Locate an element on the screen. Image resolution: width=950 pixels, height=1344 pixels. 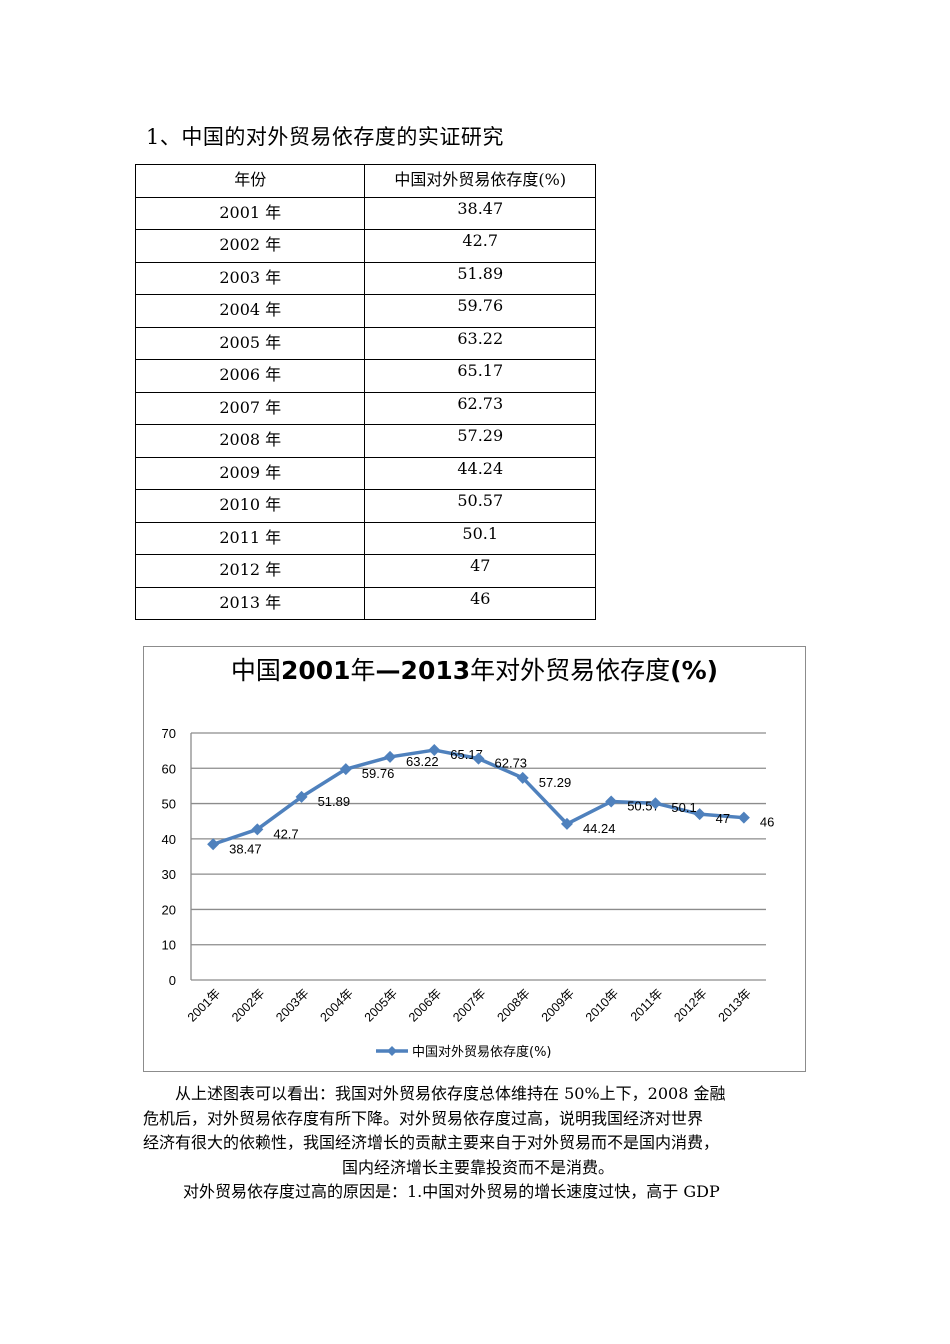
cell-year: 2002 年 is located at coordinates (250, 246).